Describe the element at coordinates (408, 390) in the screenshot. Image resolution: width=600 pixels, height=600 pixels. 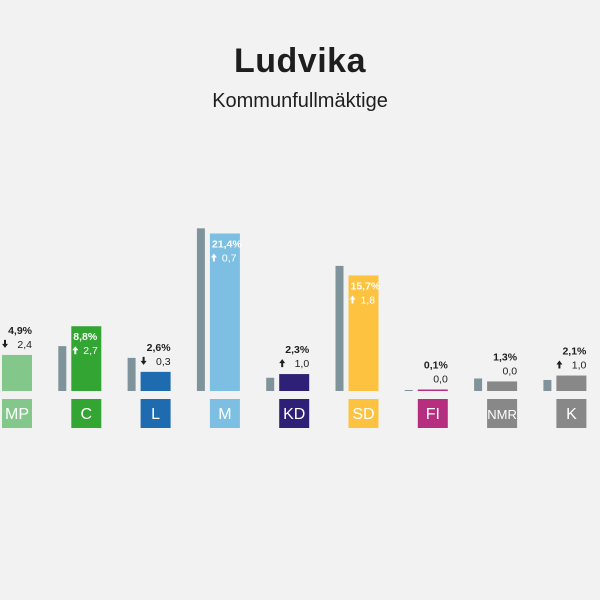
I see `previous-bar-fi` at that location.